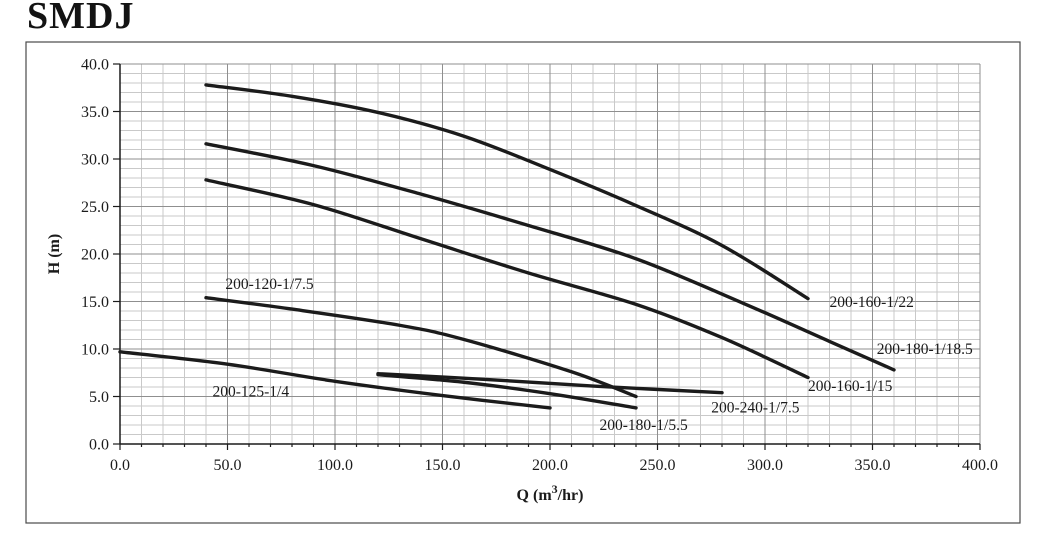 The image size is (1046, 536). Describe the element at coordinates (550, 383) in the screenshot. I see `curve-200-240-1/7.5` at that location.